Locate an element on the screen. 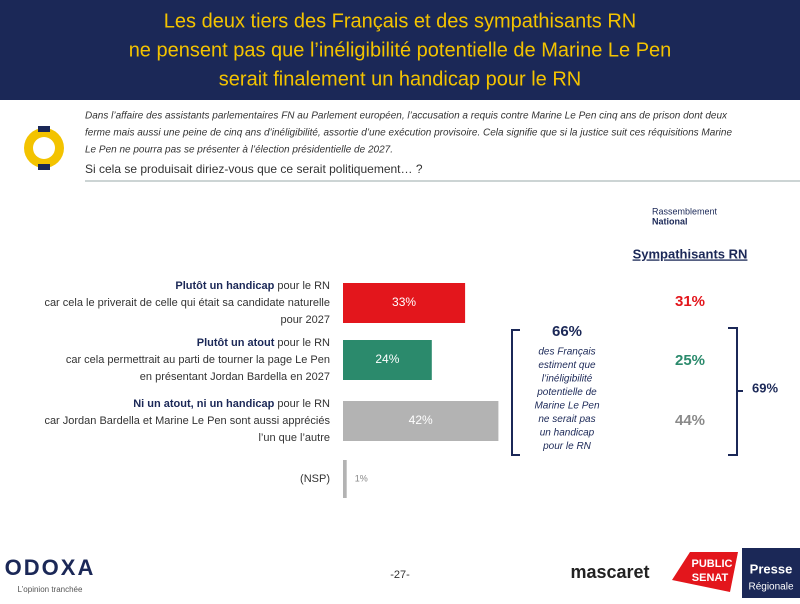  summary-text: un handicap is located at coordinates (567, 433).